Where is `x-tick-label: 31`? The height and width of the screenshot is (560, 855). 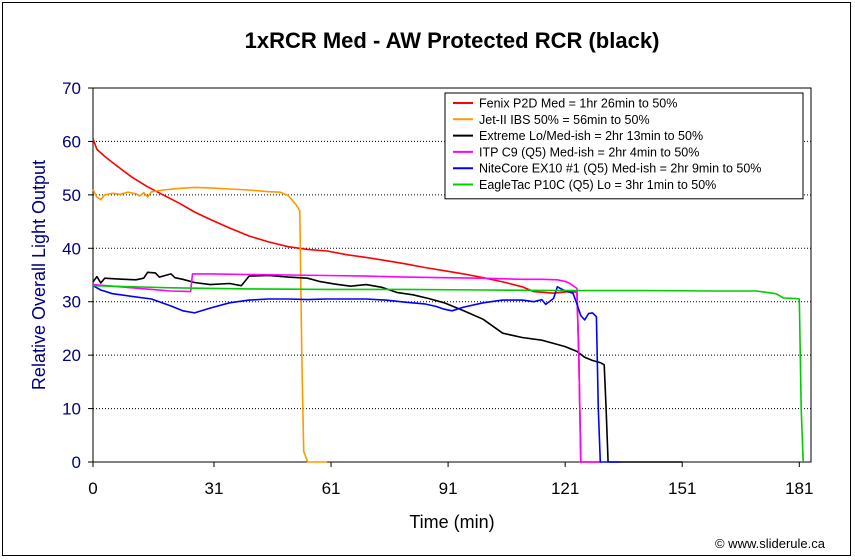
x-tick-label: 31 is located at coordinates (214, 488).